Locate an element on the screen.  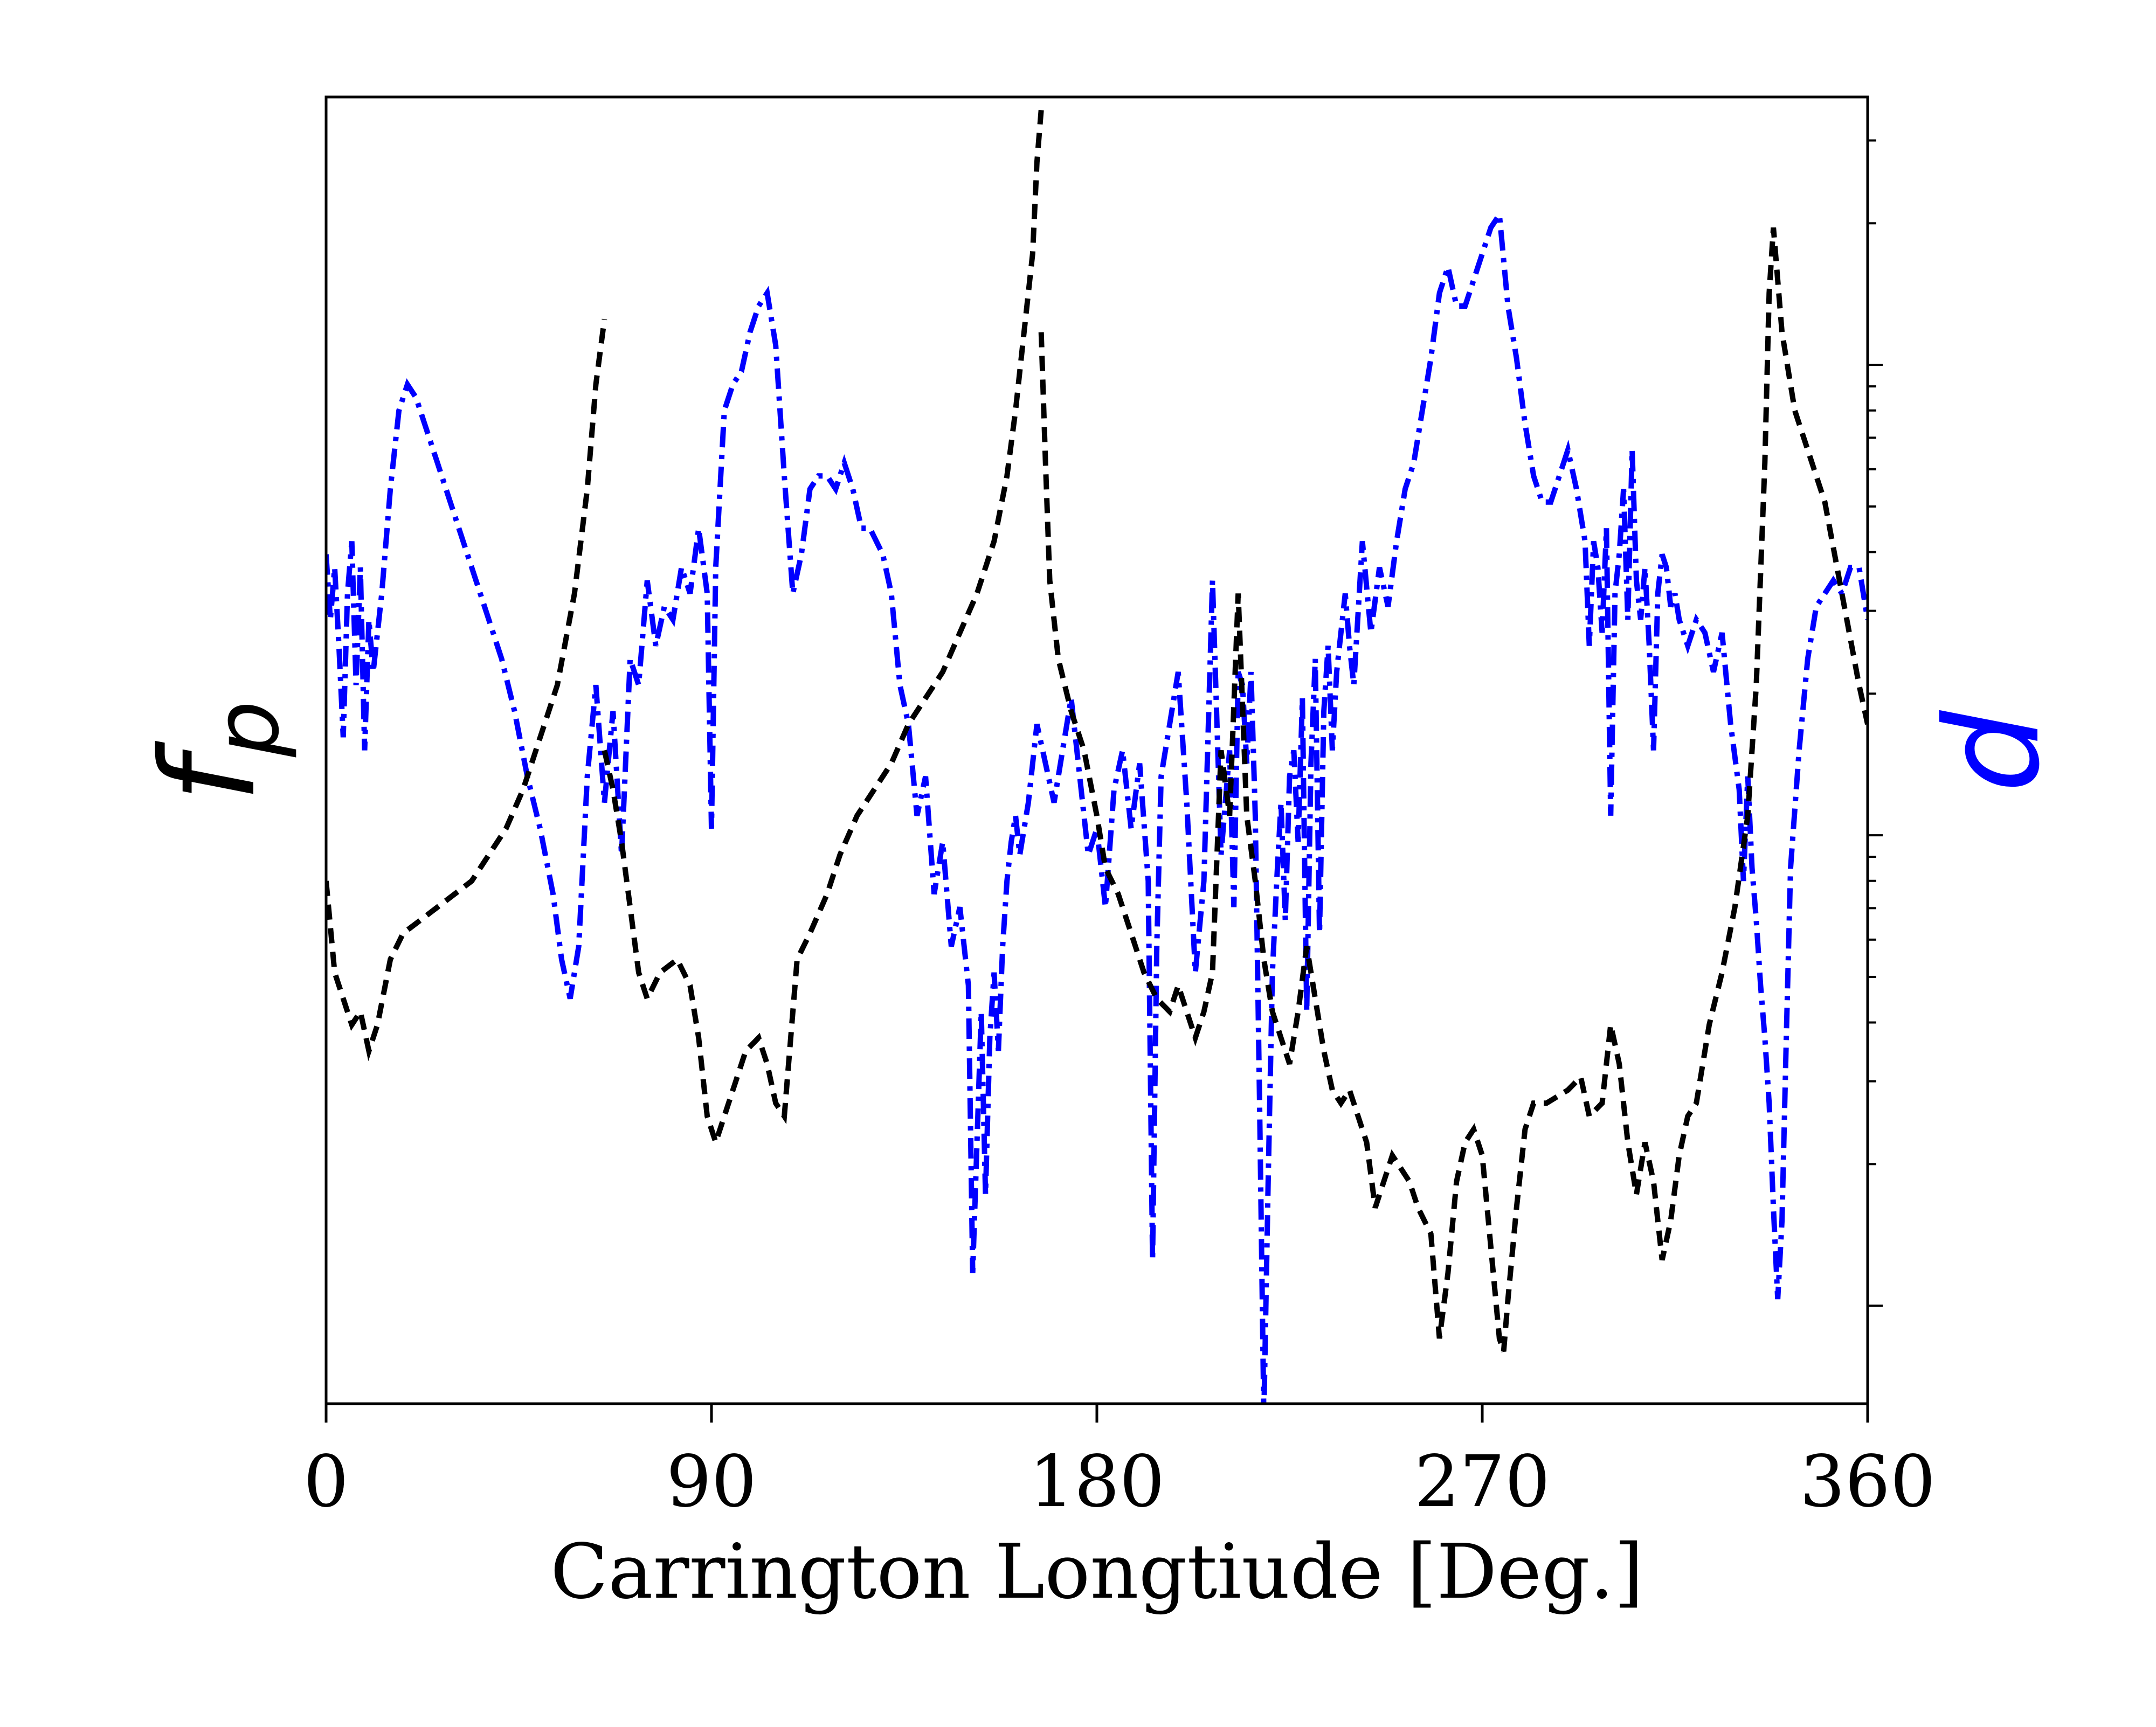
x-axis: 0 90 180 270 360 is located at coordinates (1119, 1464).